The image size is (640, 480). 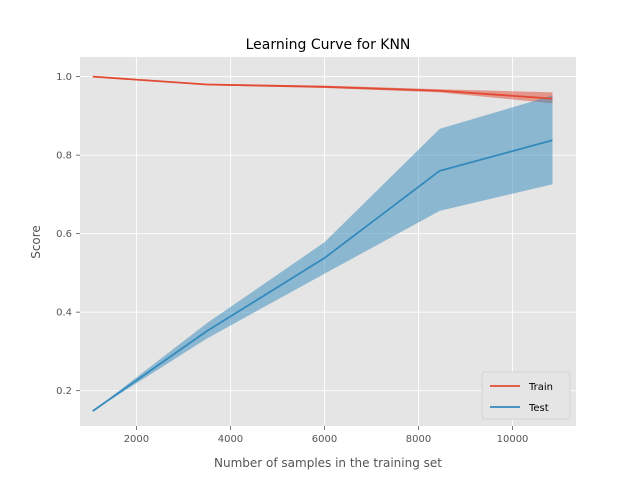 What do you see at coordinates (64, 391) in the screenshot?
I see `y-tick-label: 0.2` at bounding box center [64, 391].